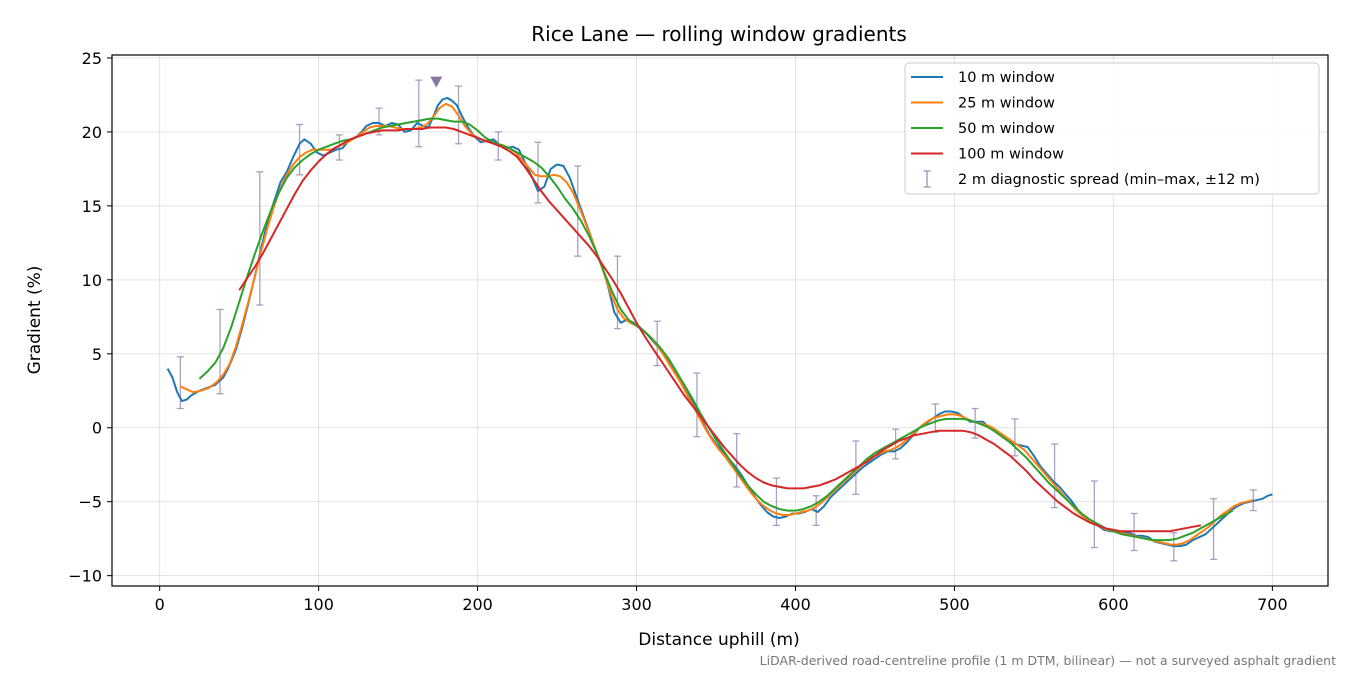  I want to click on x-tick-label: 0, so click(160, 604).